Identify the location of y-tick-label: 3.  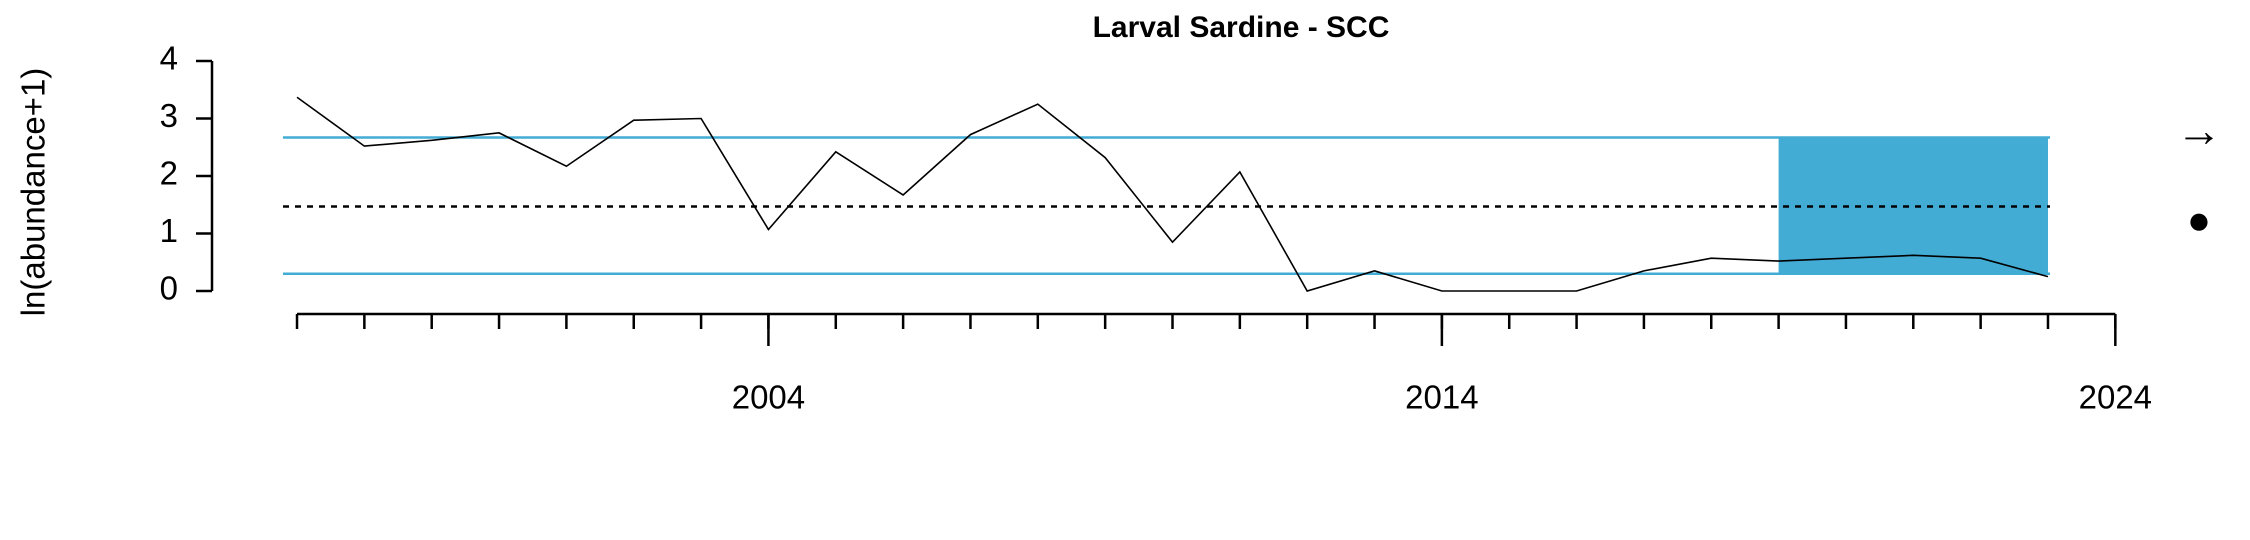
(169, 115).